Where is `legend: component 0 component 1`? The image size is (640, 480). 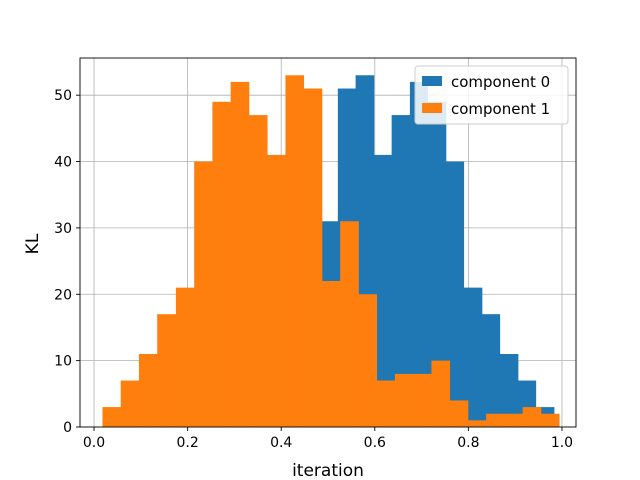
legend: component 0 component 1 is located at coordinates (491, 95).